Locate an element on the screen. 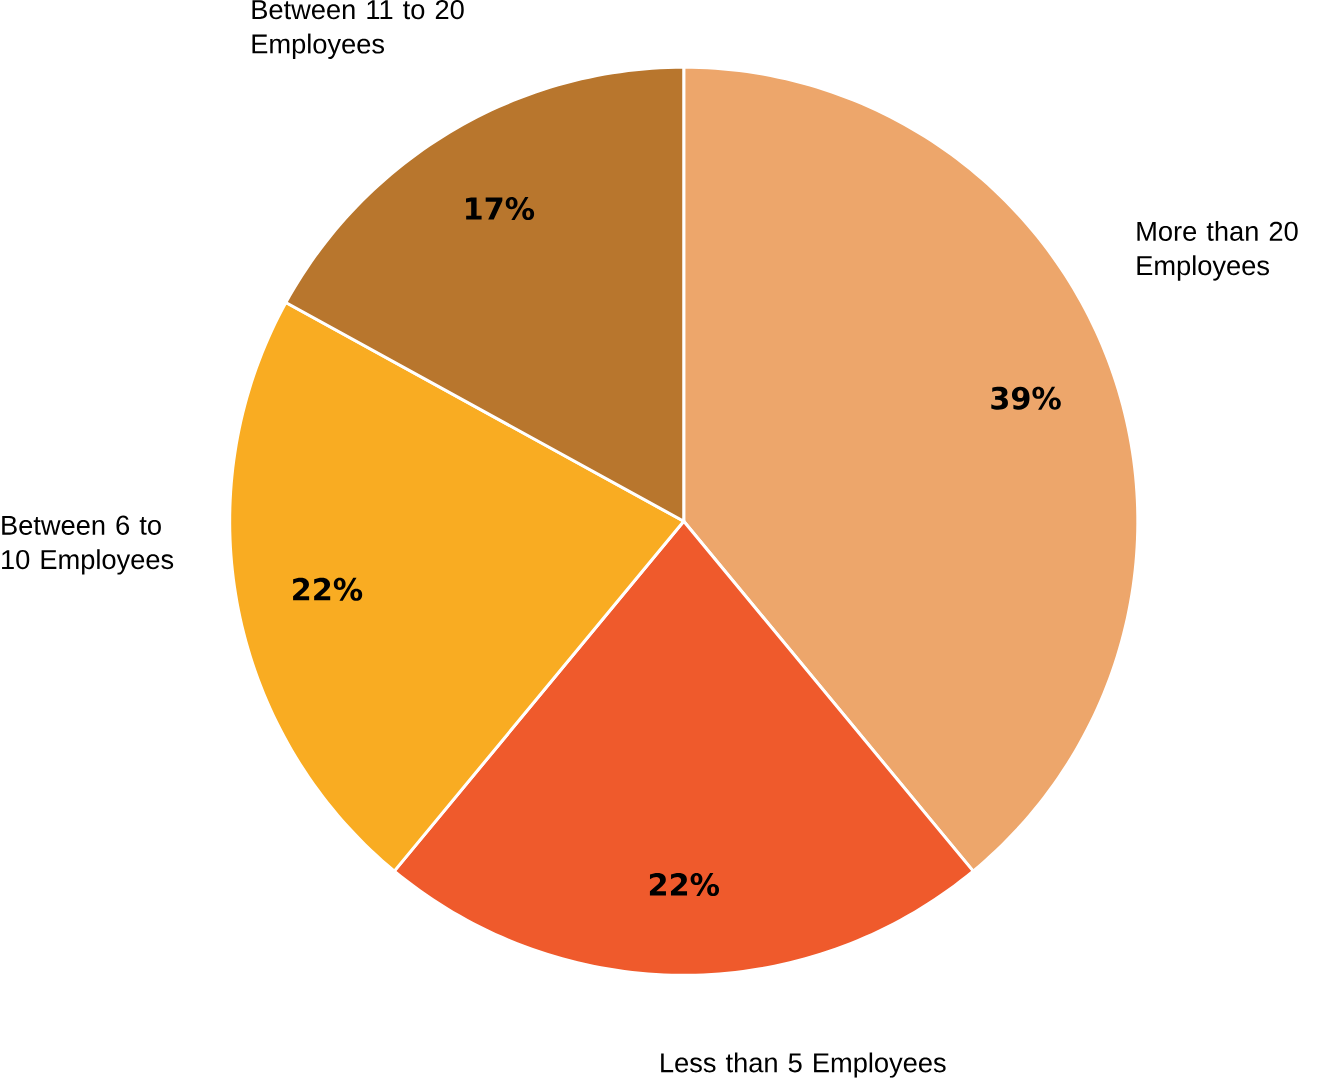  slice-label: More than 20 Employees is located at coordinates (1217, 251).